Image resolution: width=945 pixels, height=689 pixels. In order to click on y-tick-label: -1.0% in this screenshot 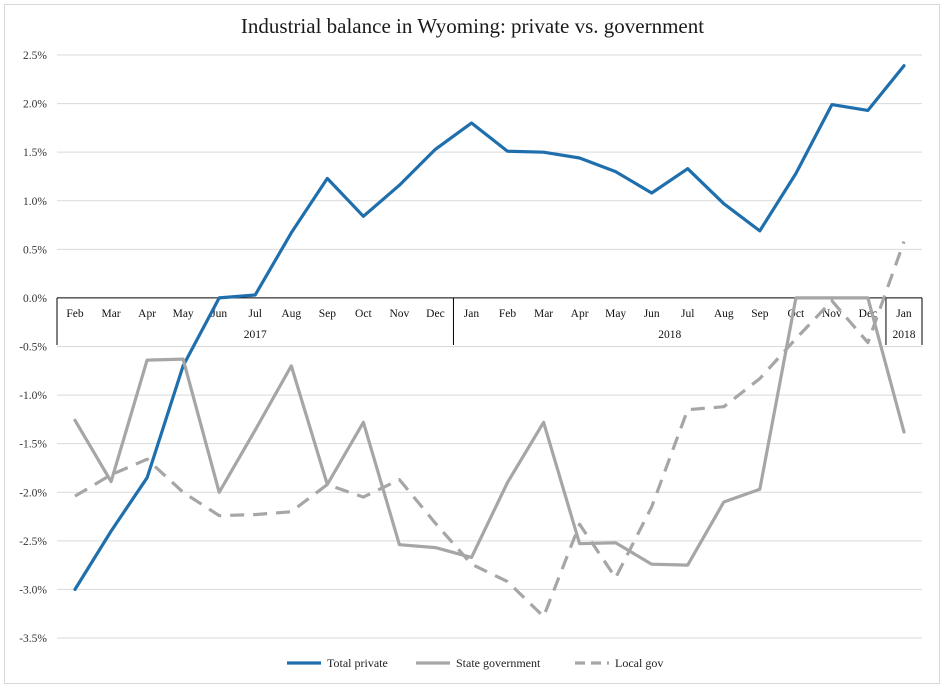, I will do `click(33, 396)`.